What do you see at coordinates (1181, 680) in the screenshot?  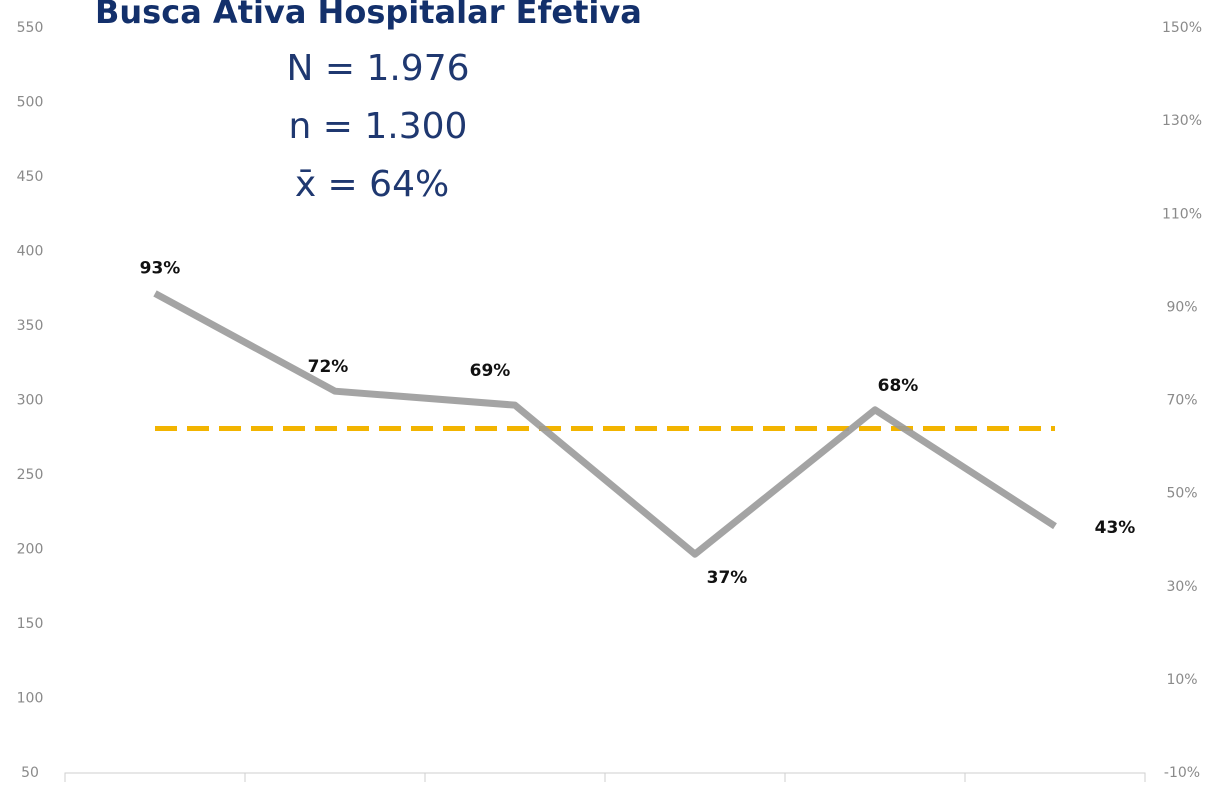 I see `y2-tick-label: 10%` at bounding box center [1181, 680].